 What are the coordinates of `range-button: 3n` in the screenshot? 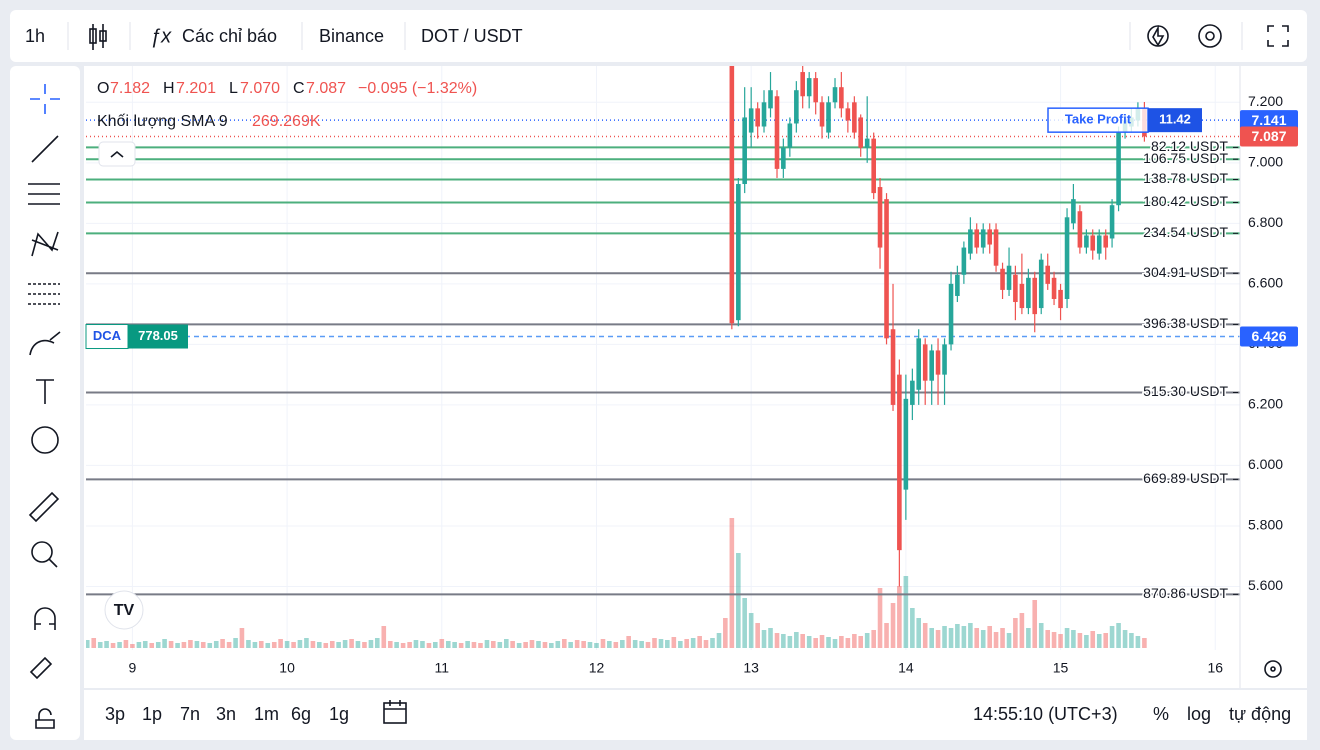 It's located at (226, 714).